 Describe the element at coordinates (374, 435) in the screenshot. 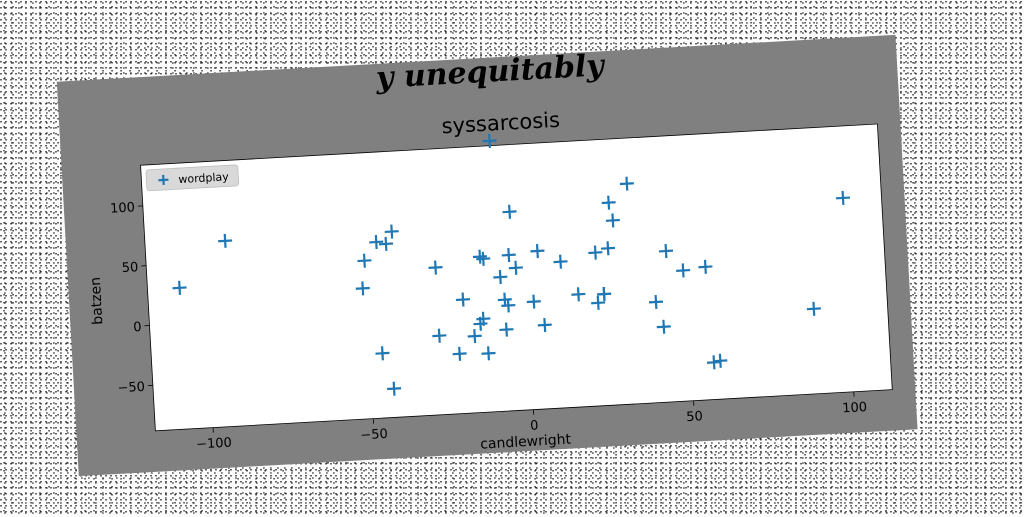

I see `x-tick-label: −50` at that location.